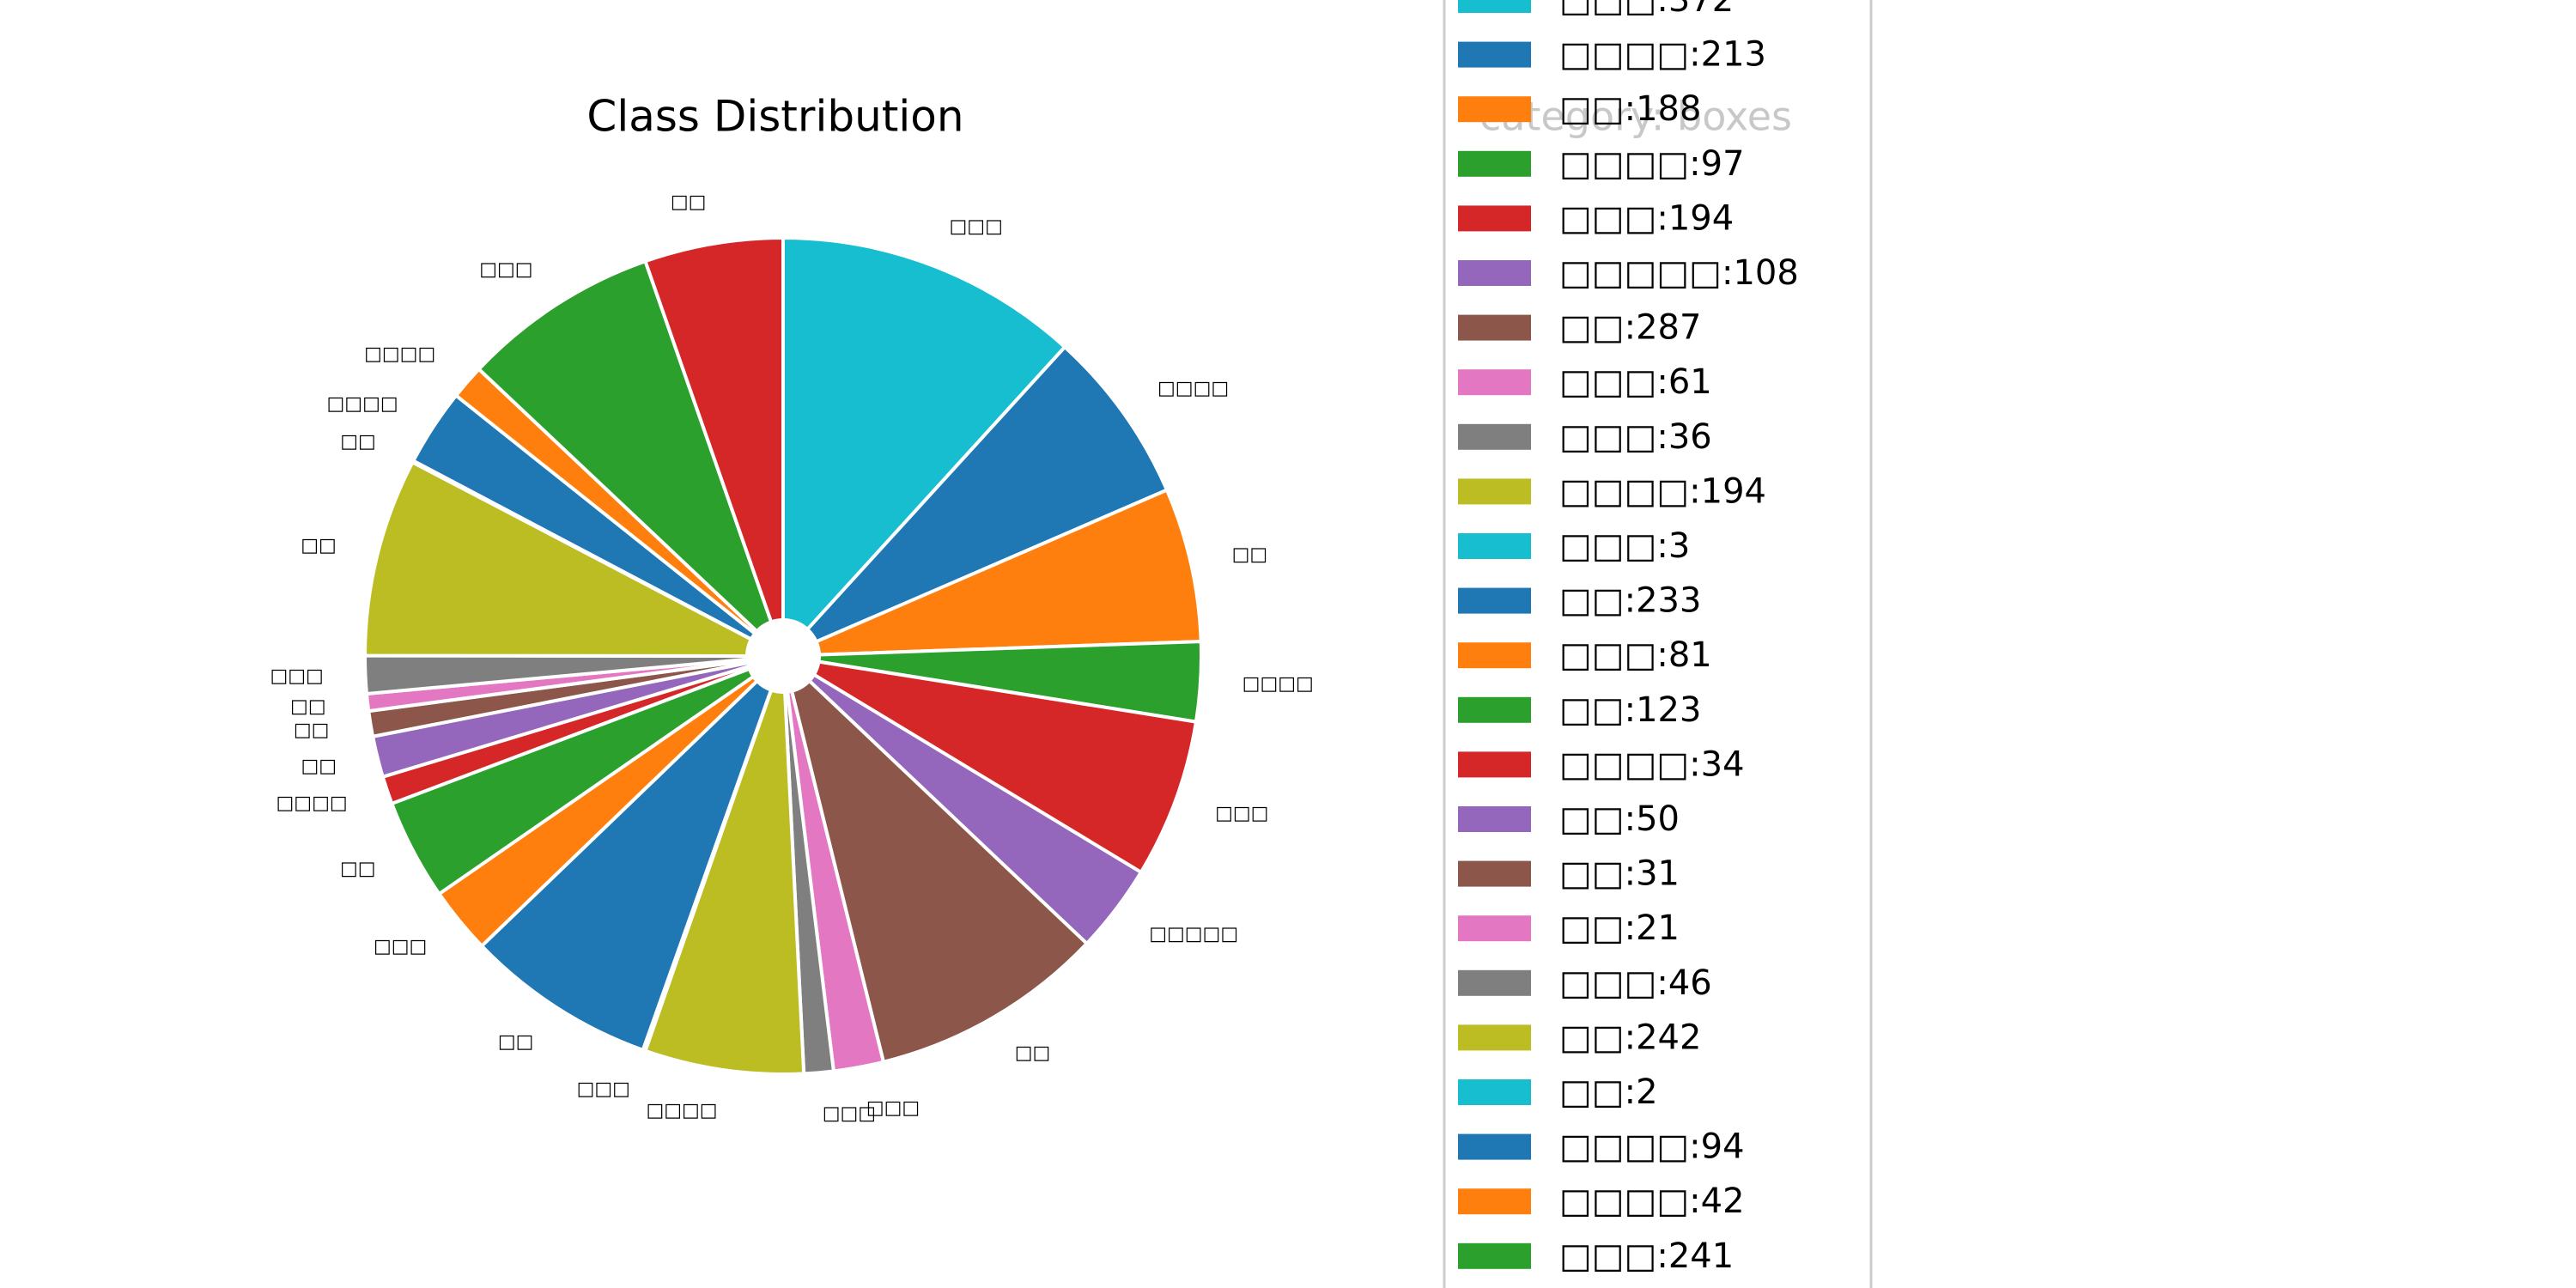  What do you see at coordinates (1646, 218) in the screenshot?
I see `legend-label: □□□:194` at bounding box center [1646, 218].